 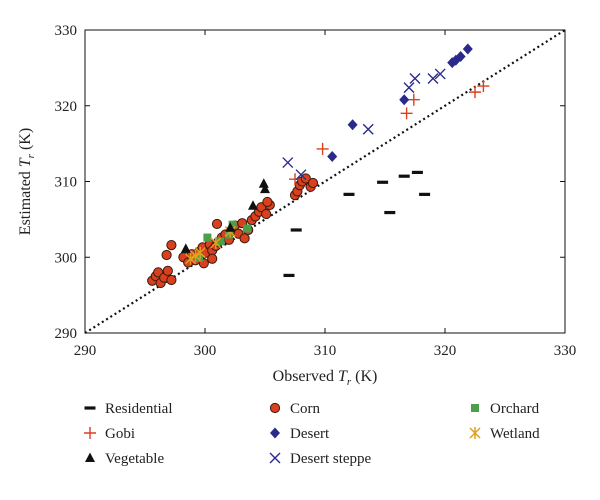 I want to click on y-tick-label: 320, so click(x=66, y=107).